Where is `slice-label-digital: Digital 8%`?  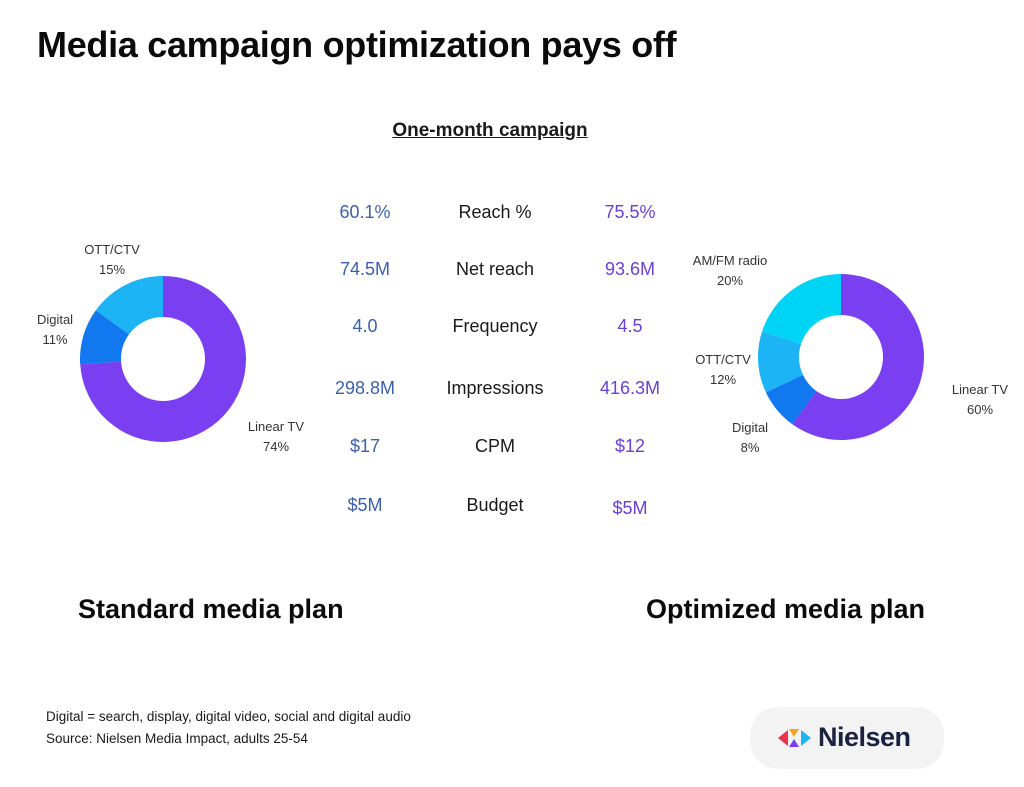 slice-label-digital: Digital 8% is located at coordinates (750, 438).